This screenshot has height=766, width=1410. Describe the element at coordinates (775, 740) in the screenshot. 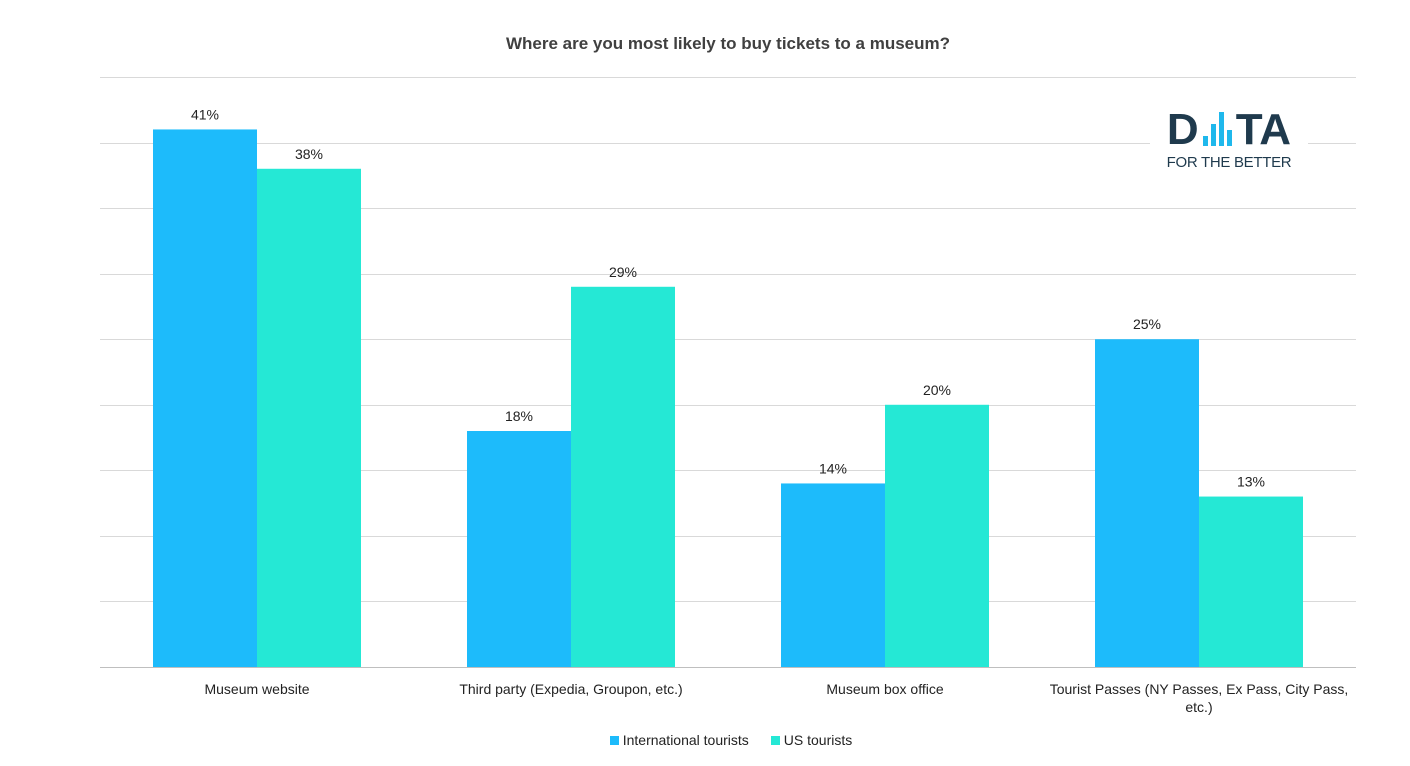

I see `legend-swatch-us` at that location.